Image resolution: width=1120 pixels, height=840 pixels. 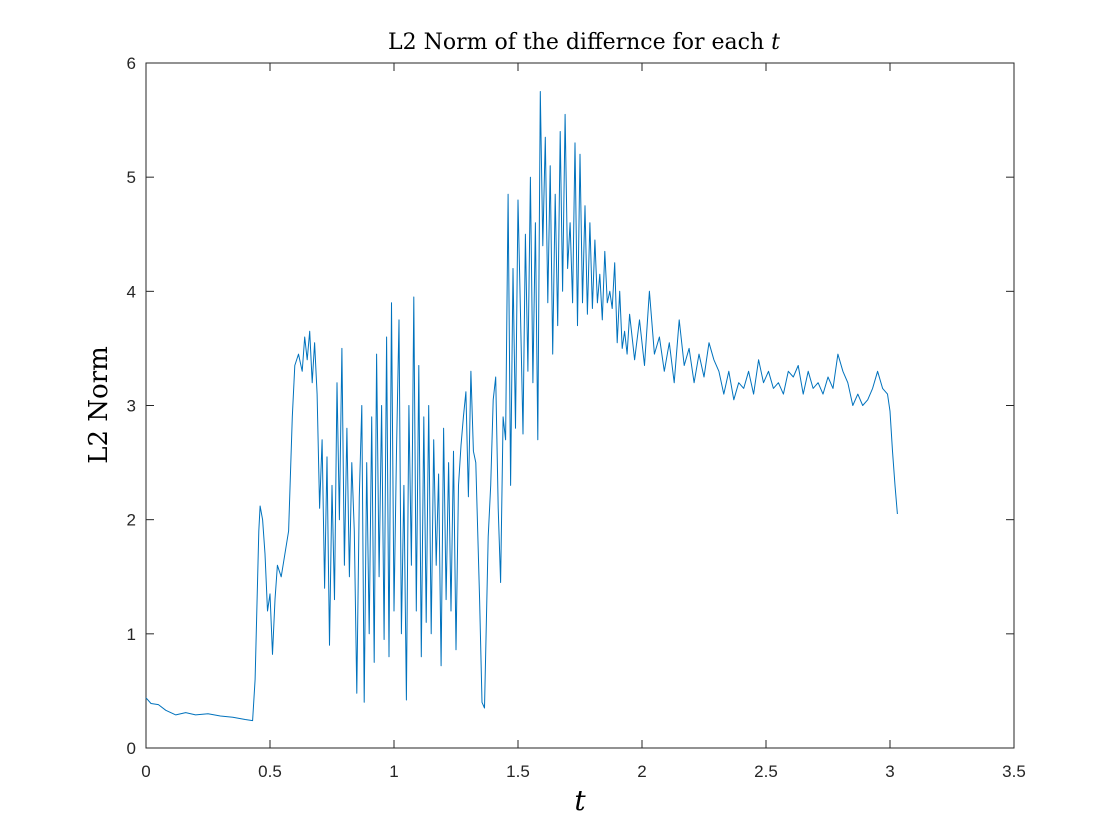 I want to click on y-tick-label: 2, so click(x=131, y=520).